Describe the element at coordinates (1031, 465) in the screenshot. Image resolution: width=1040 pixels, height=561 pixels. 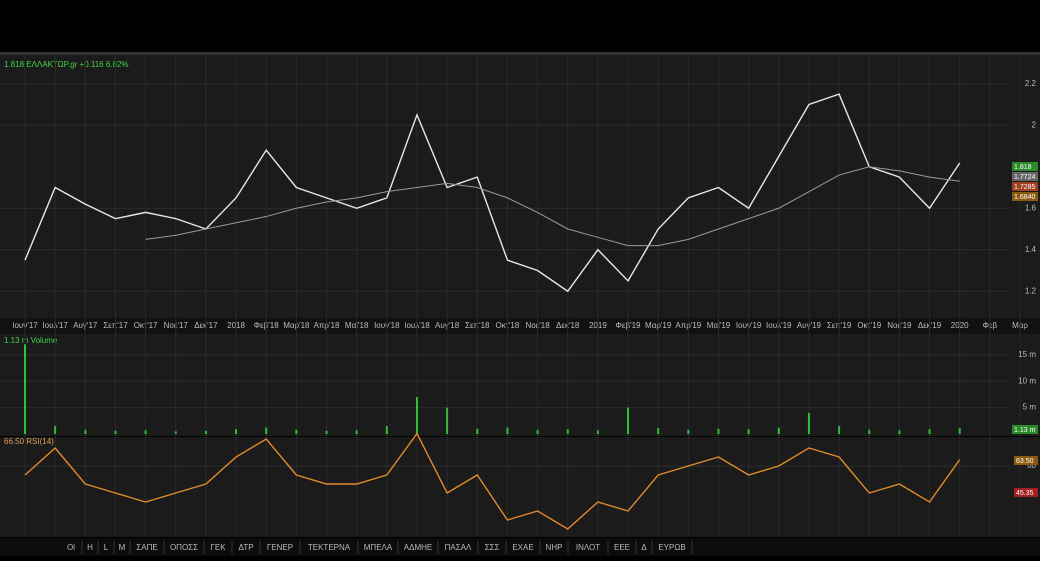
I see `y-tick-label: 60` at that location.